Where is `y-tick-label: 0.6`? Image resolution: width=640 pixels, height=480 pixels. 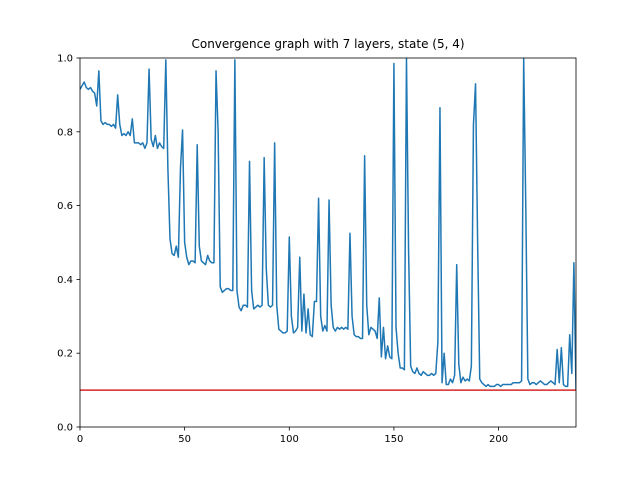
y-tick-label: 0.6 is located at coordinates (65, 206).